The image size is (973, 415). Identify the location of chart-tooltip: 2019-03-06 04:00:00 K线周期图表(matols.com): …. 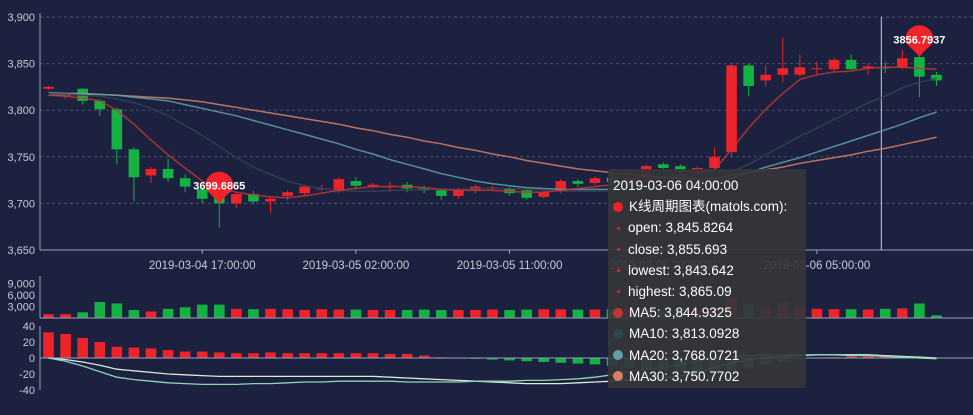
(707, 278).